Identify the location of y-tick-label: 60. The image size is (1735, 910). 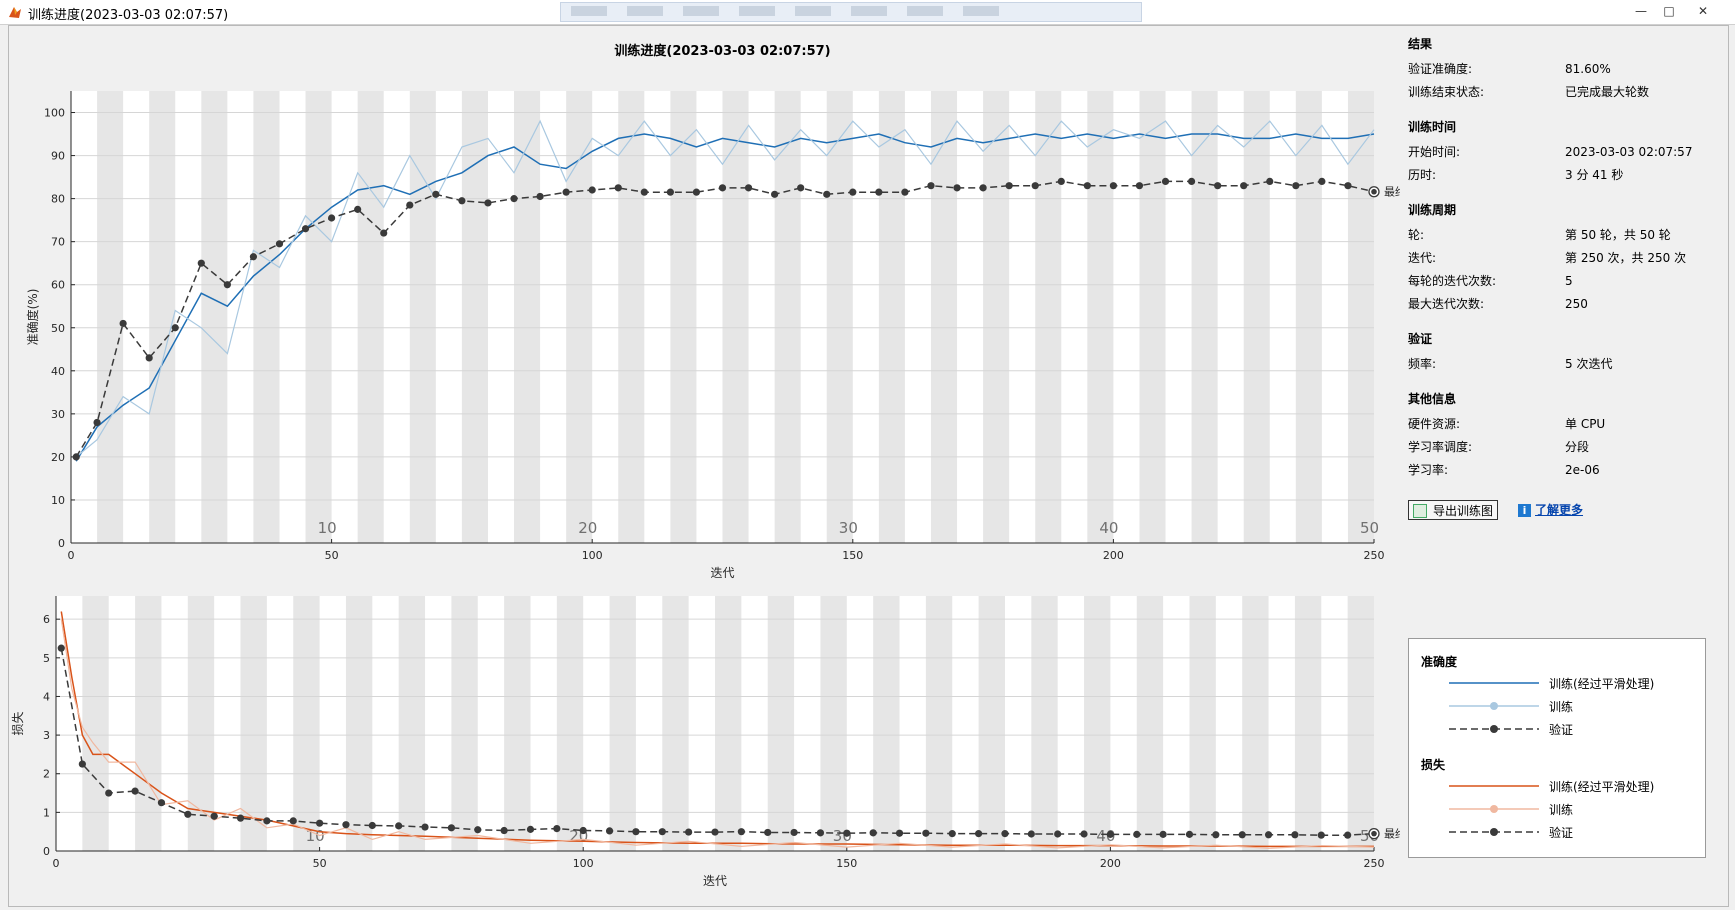
(58, 285).